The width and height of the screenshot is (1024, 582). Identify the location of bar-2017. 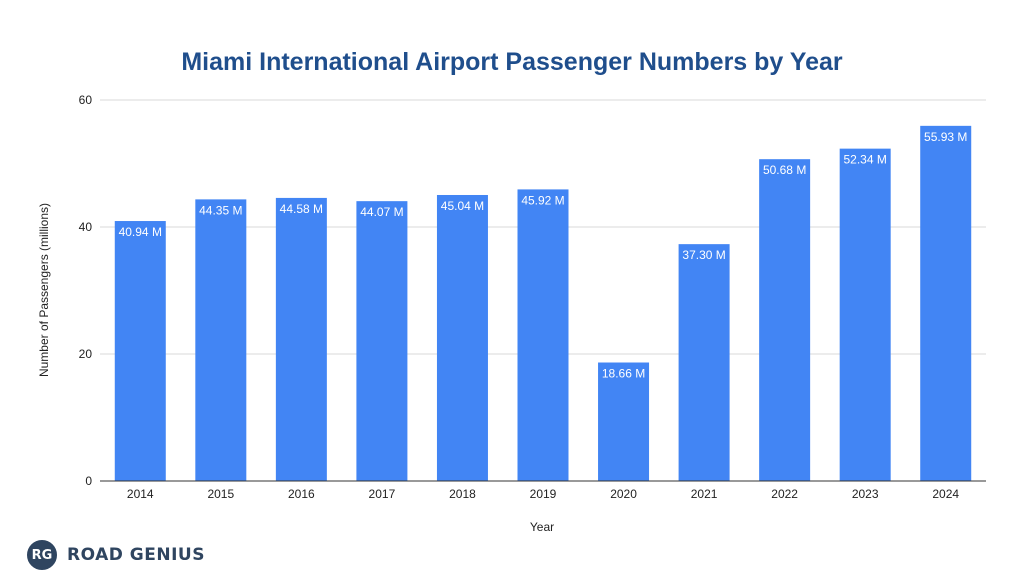
(382, 341).